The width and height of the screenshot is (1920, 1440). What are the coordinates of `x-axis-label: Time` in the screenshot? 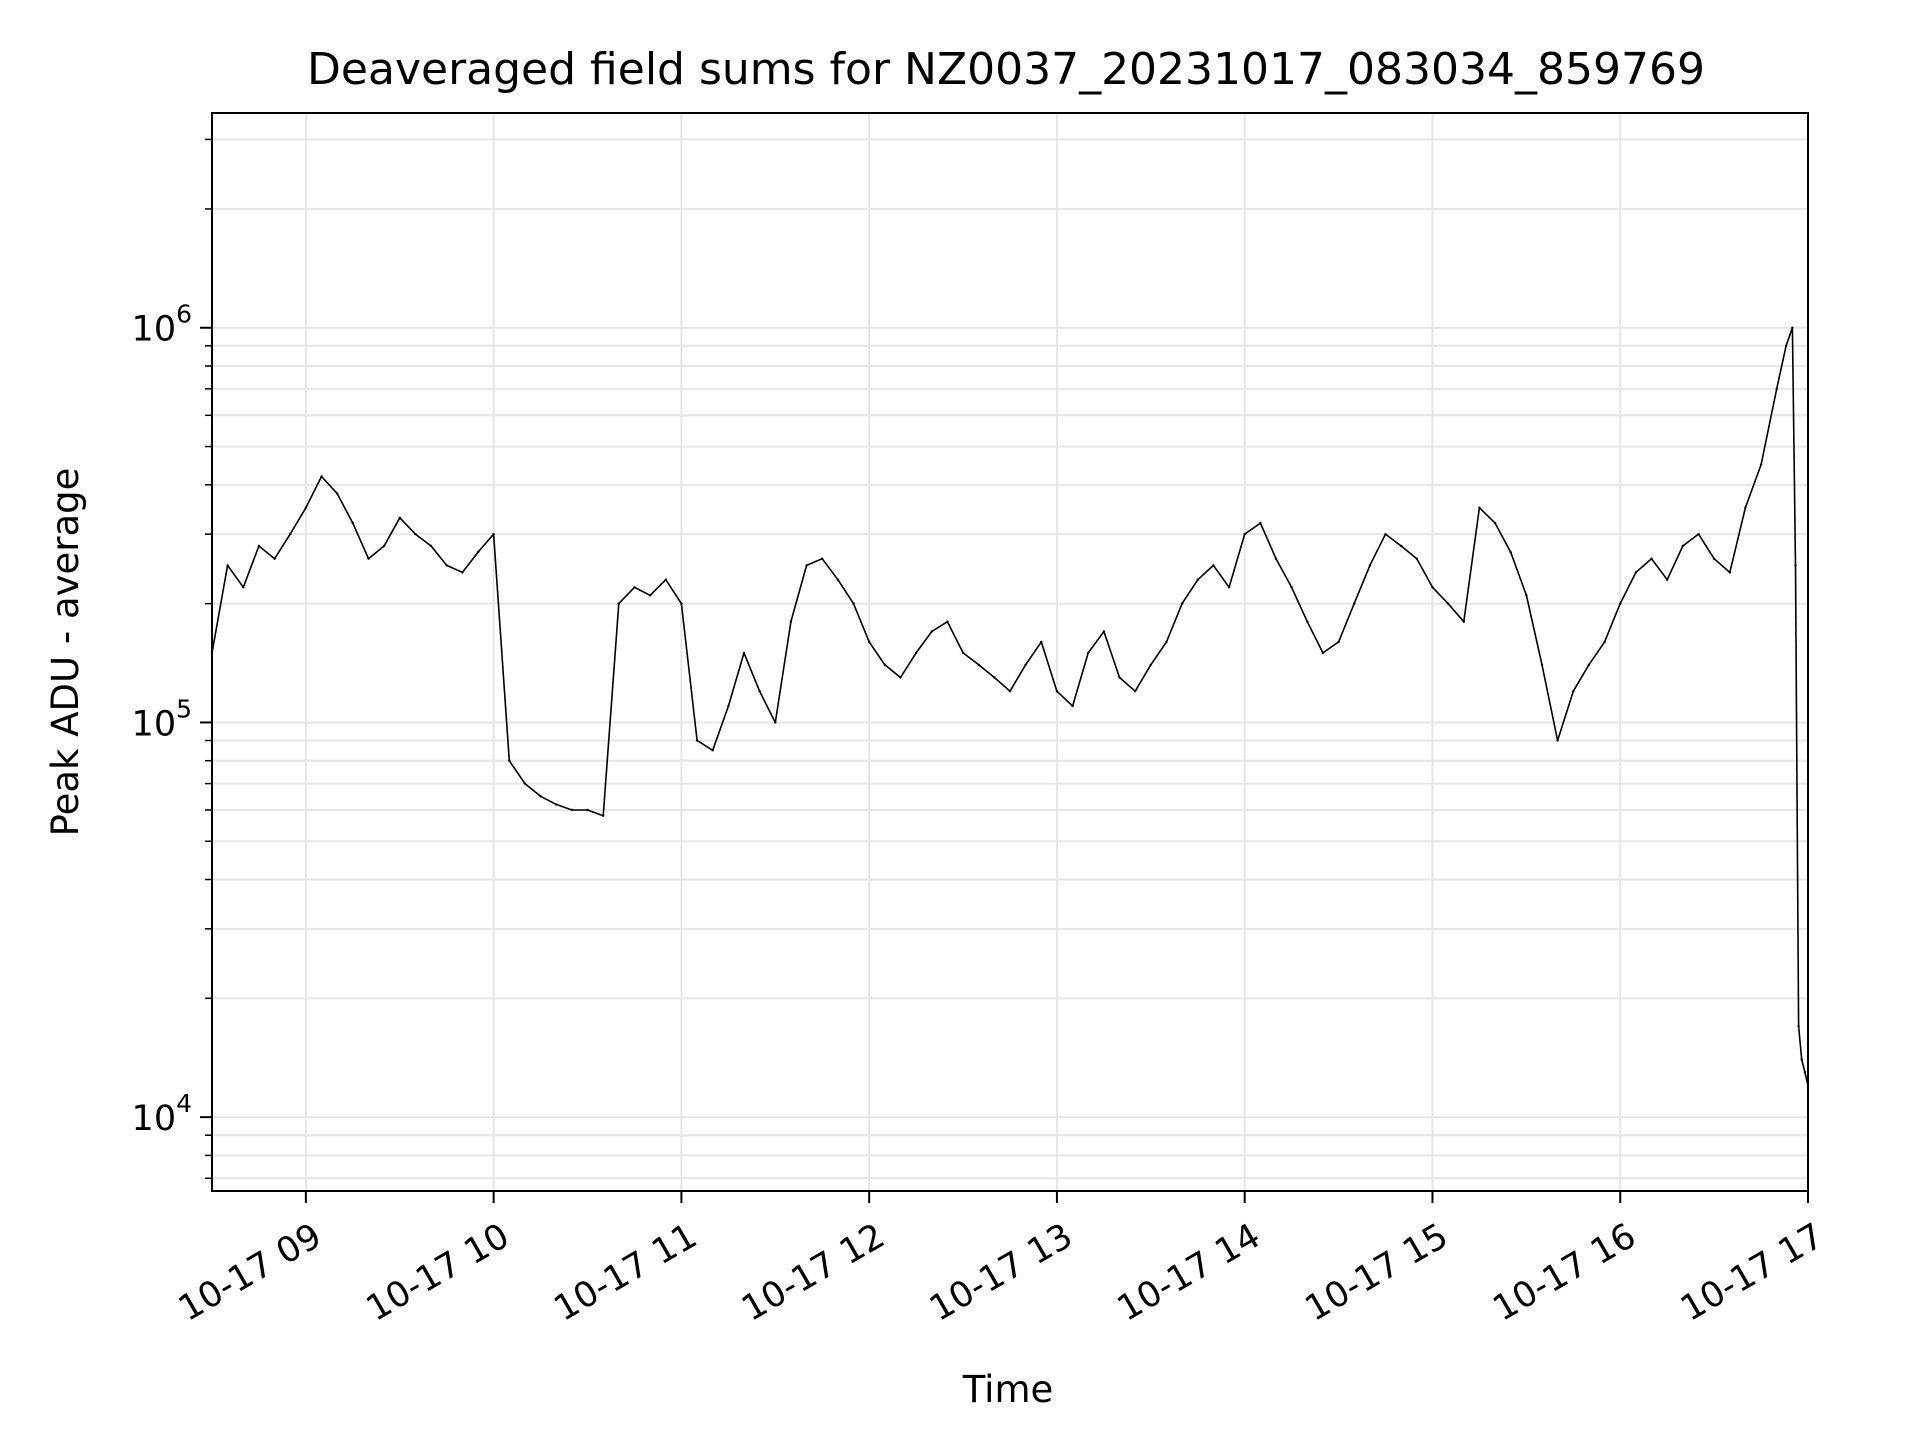 It's located at (1008, 1389).